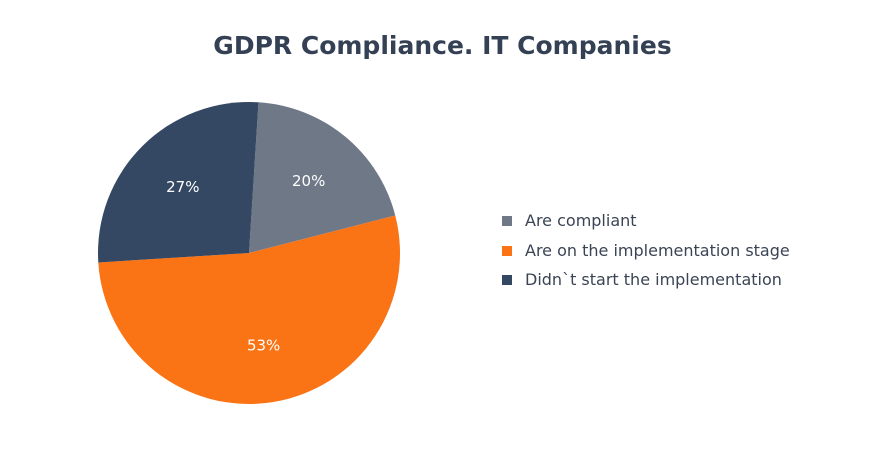 The image size is (885, 460). What do you see at coordinates (507, 280) in the screenshot?
I see `legend-swatch-not-started` at bounding box center [507, 280].